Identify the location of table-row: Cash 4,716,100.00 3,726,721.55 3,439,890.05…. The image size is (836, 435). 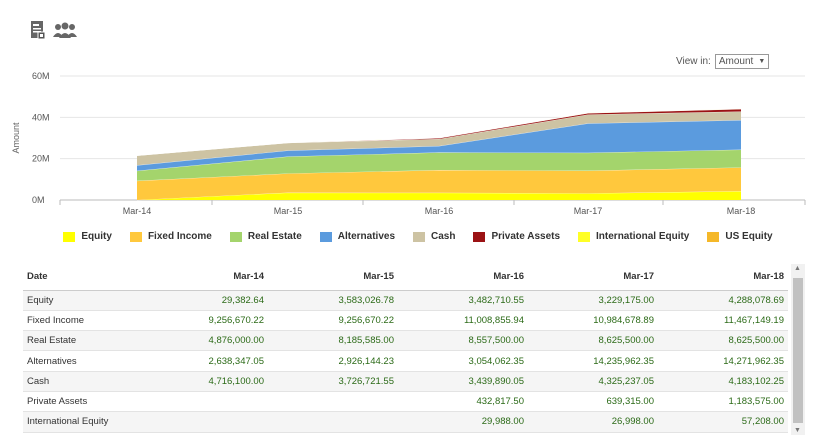
(405, 381).